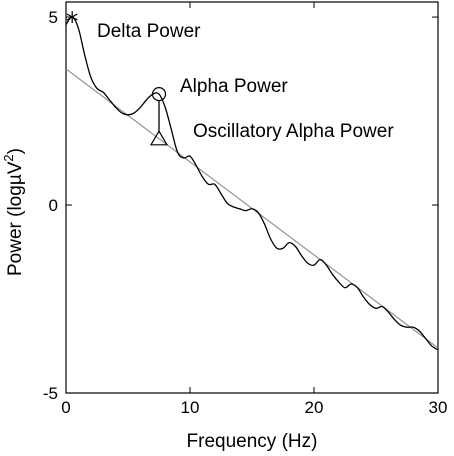  I want to click on x-tick-label: 0, so click(65, 407).